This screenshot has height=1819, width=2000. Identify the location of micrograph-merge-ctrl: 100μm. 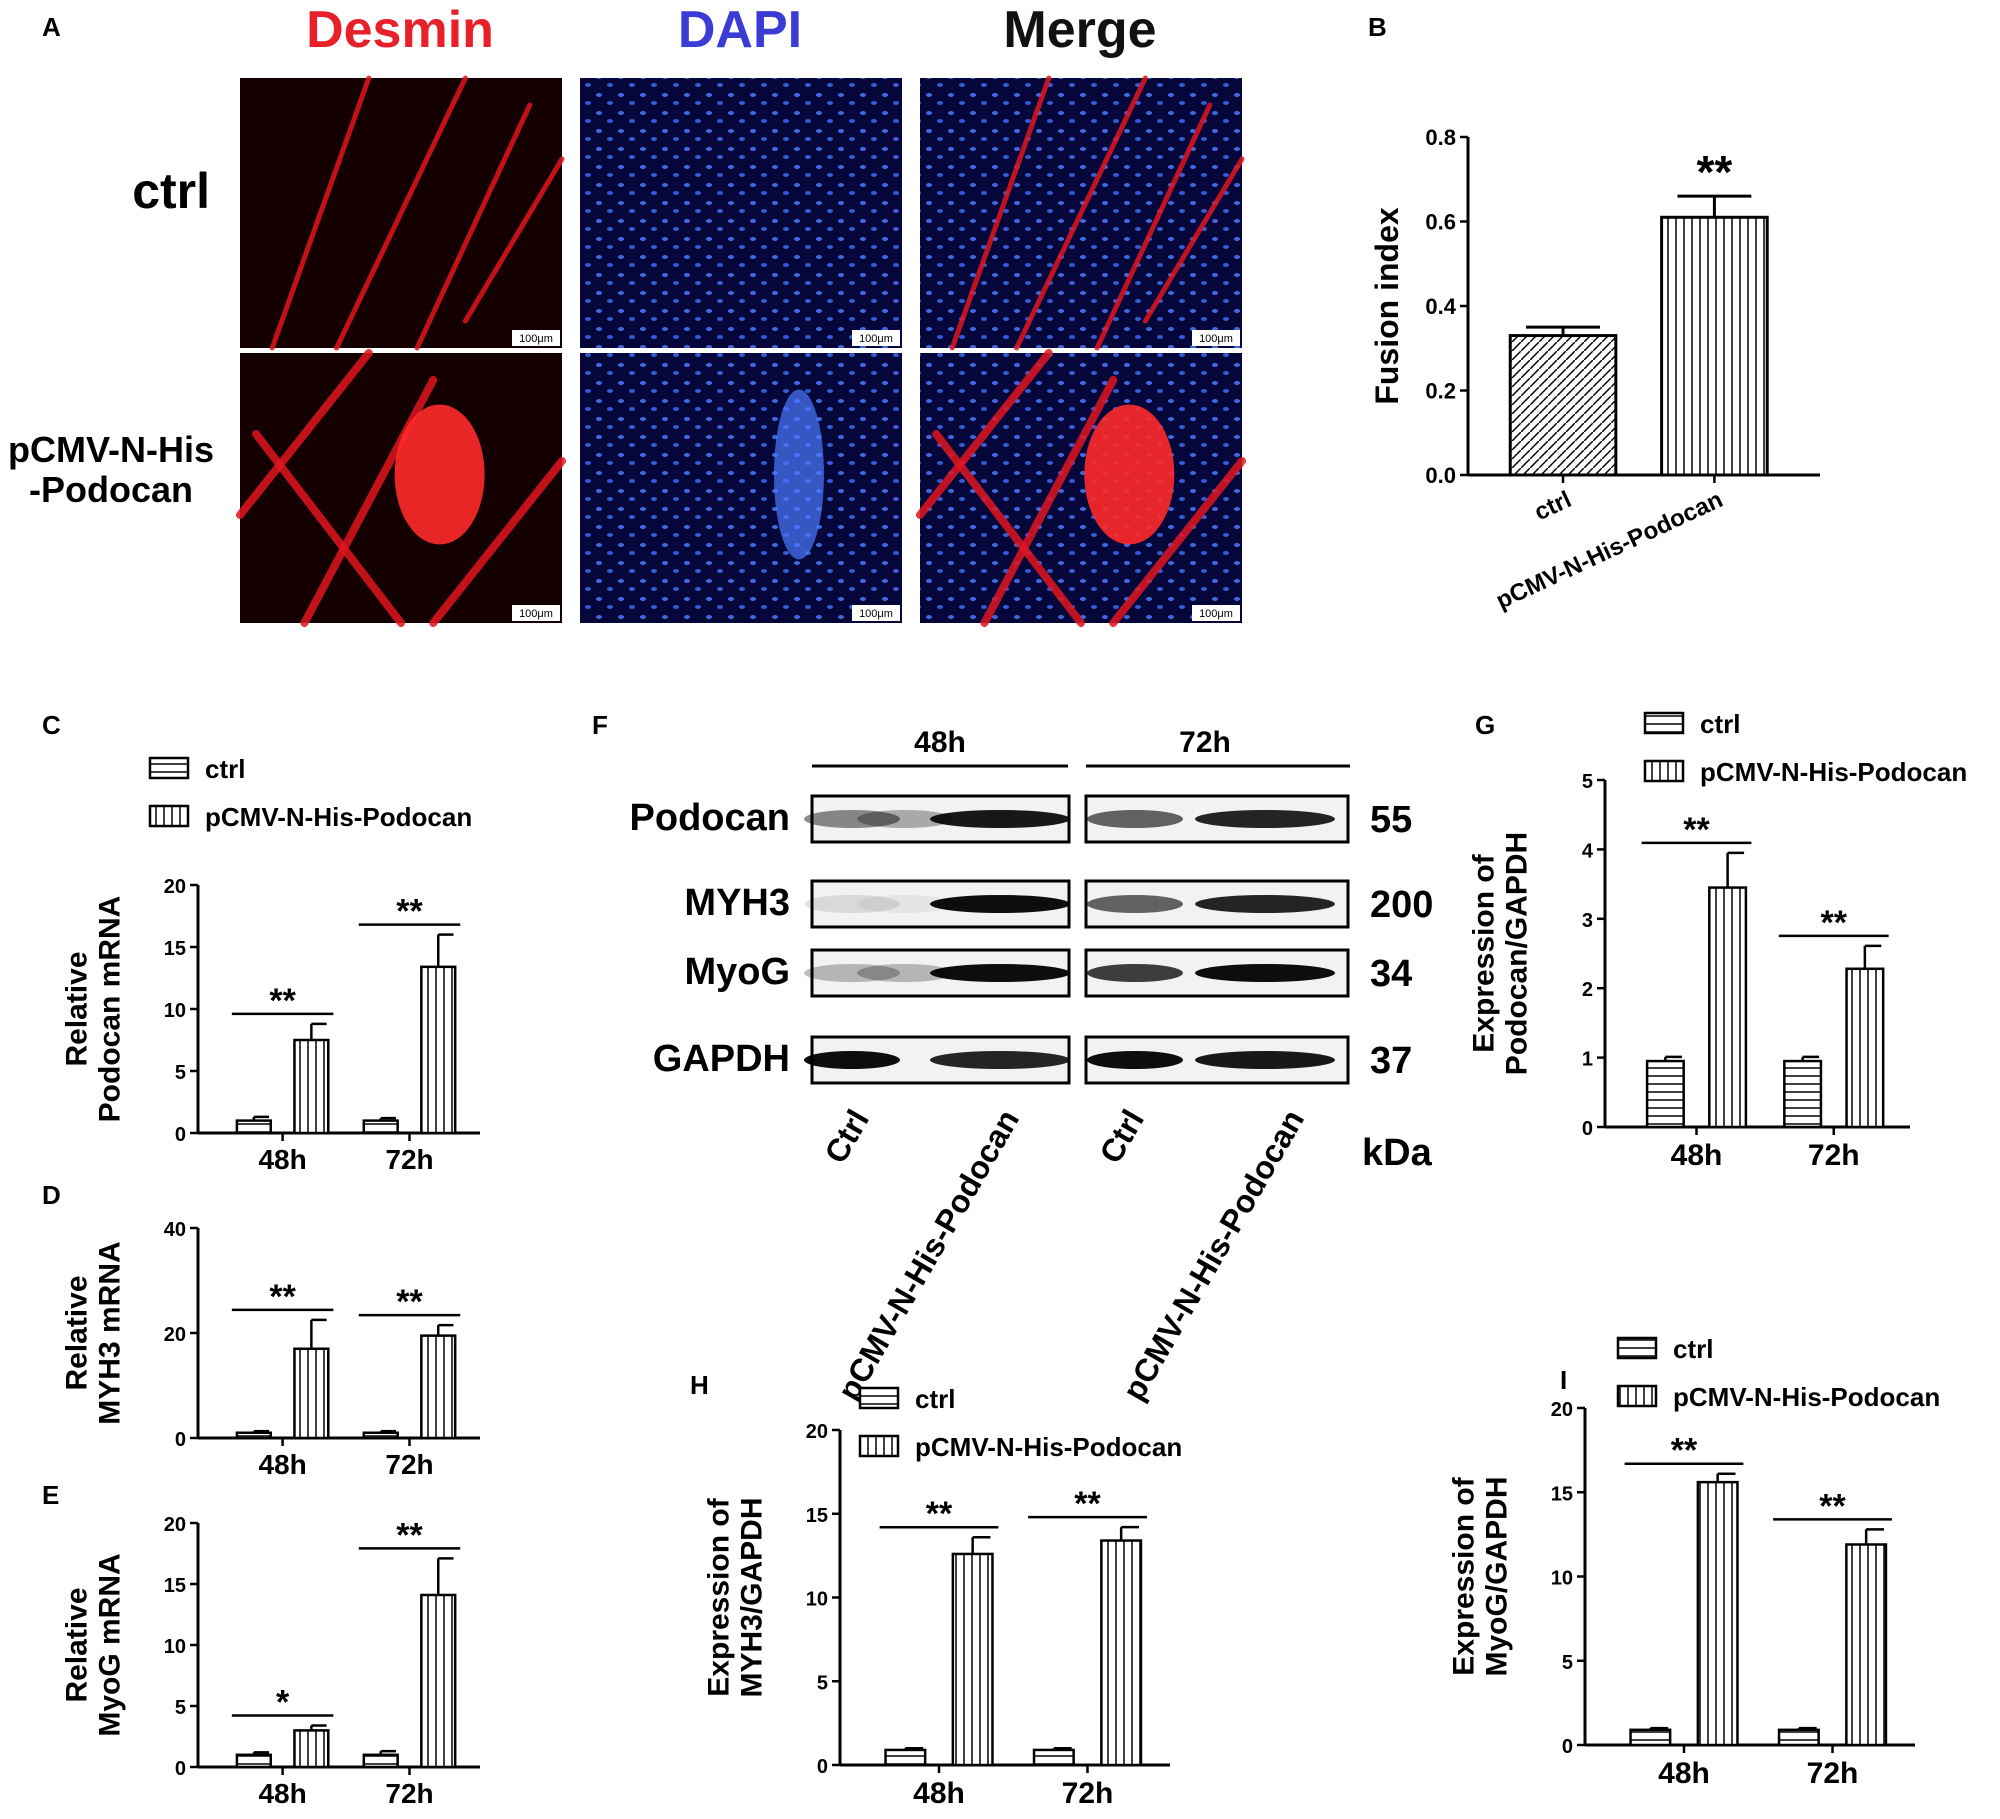
(1082, 213).